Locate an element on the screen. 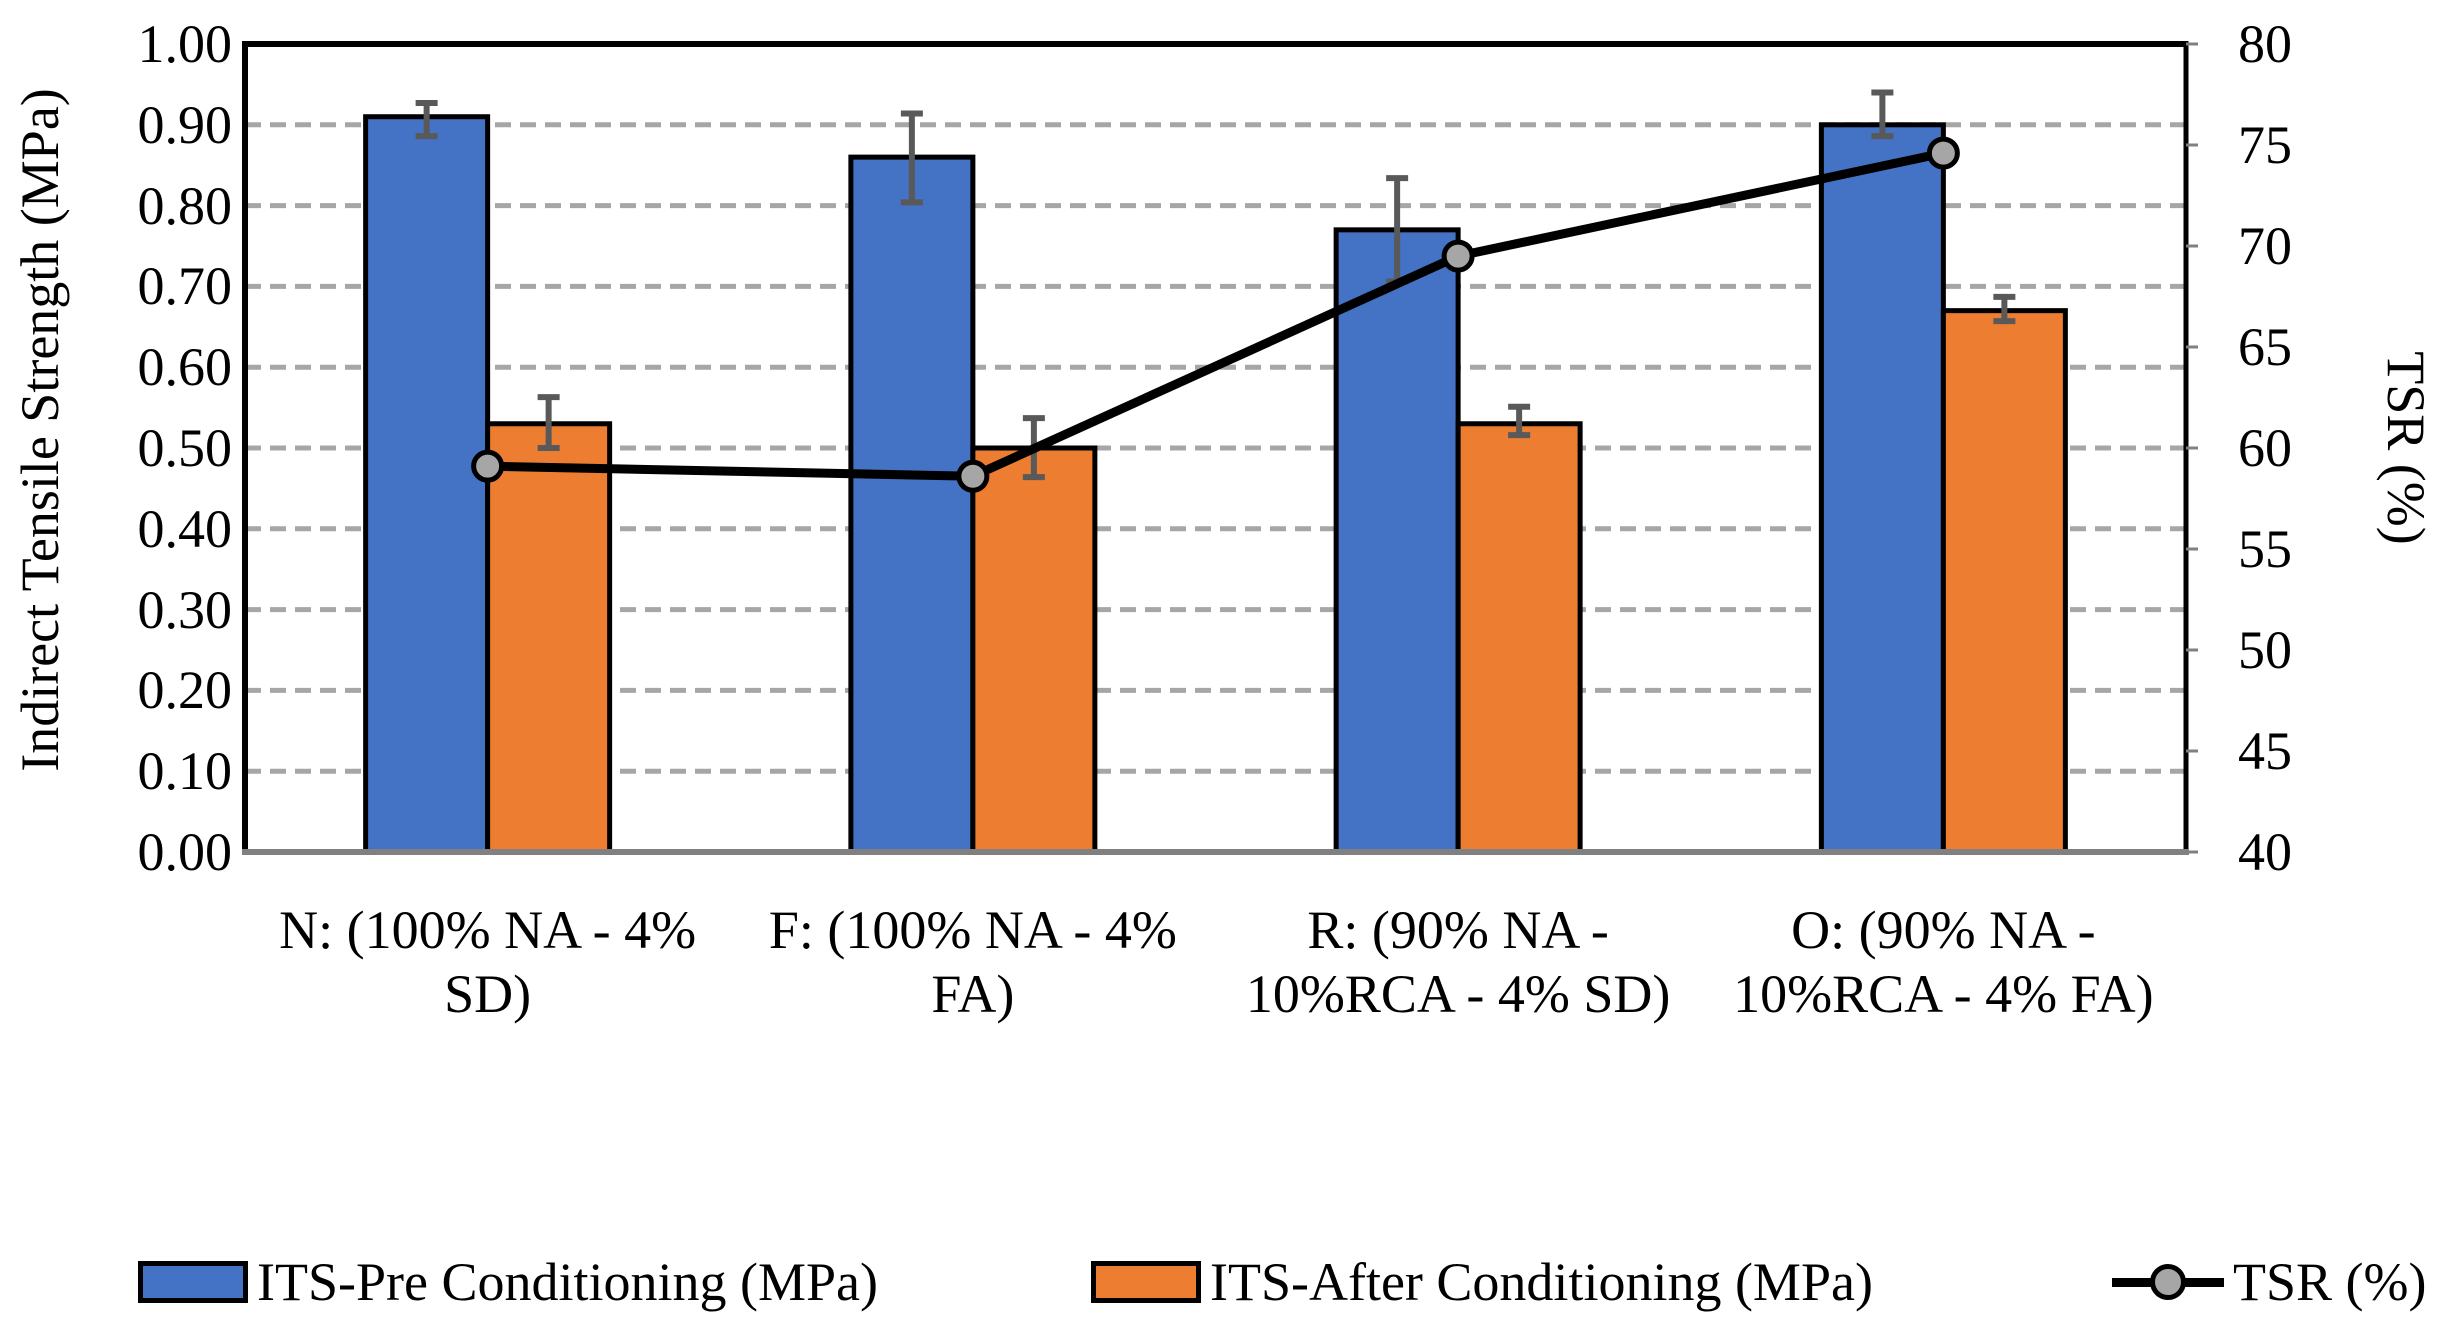 The width and height of the screenshot is (2459, 1328). category-label-line: F: (100% NA - 4% is located at coordinates (972, 930).